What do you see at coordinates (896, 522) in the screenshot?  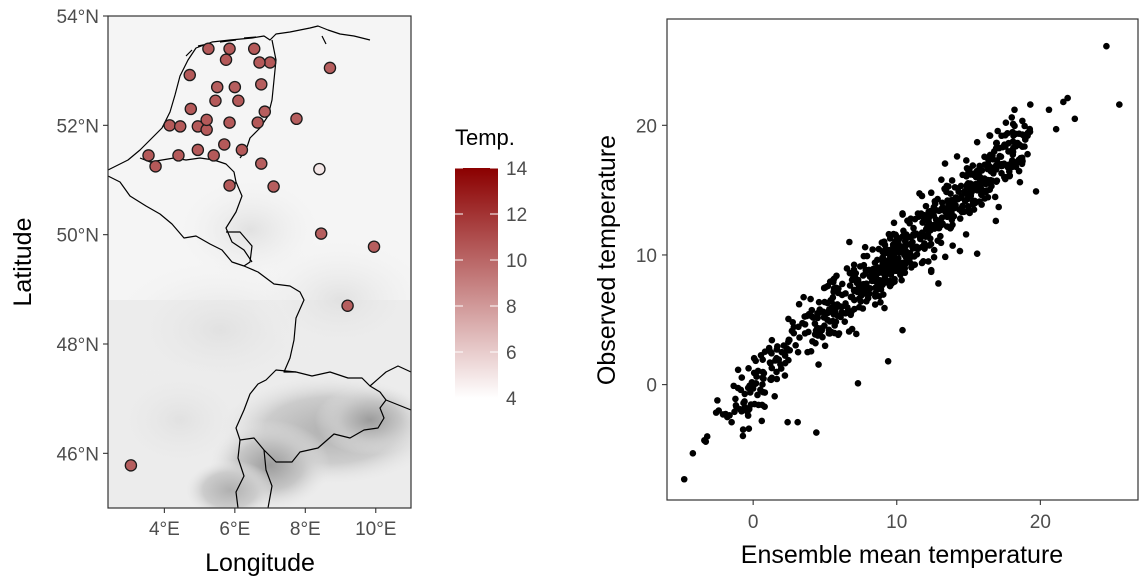 I see `scatter-x-tick-label: 10` at bounding box center [896, 522].